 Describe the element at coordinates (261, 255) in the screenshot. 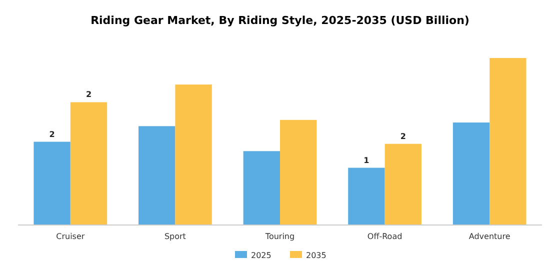

I see `legend-label: 2025` at that location.